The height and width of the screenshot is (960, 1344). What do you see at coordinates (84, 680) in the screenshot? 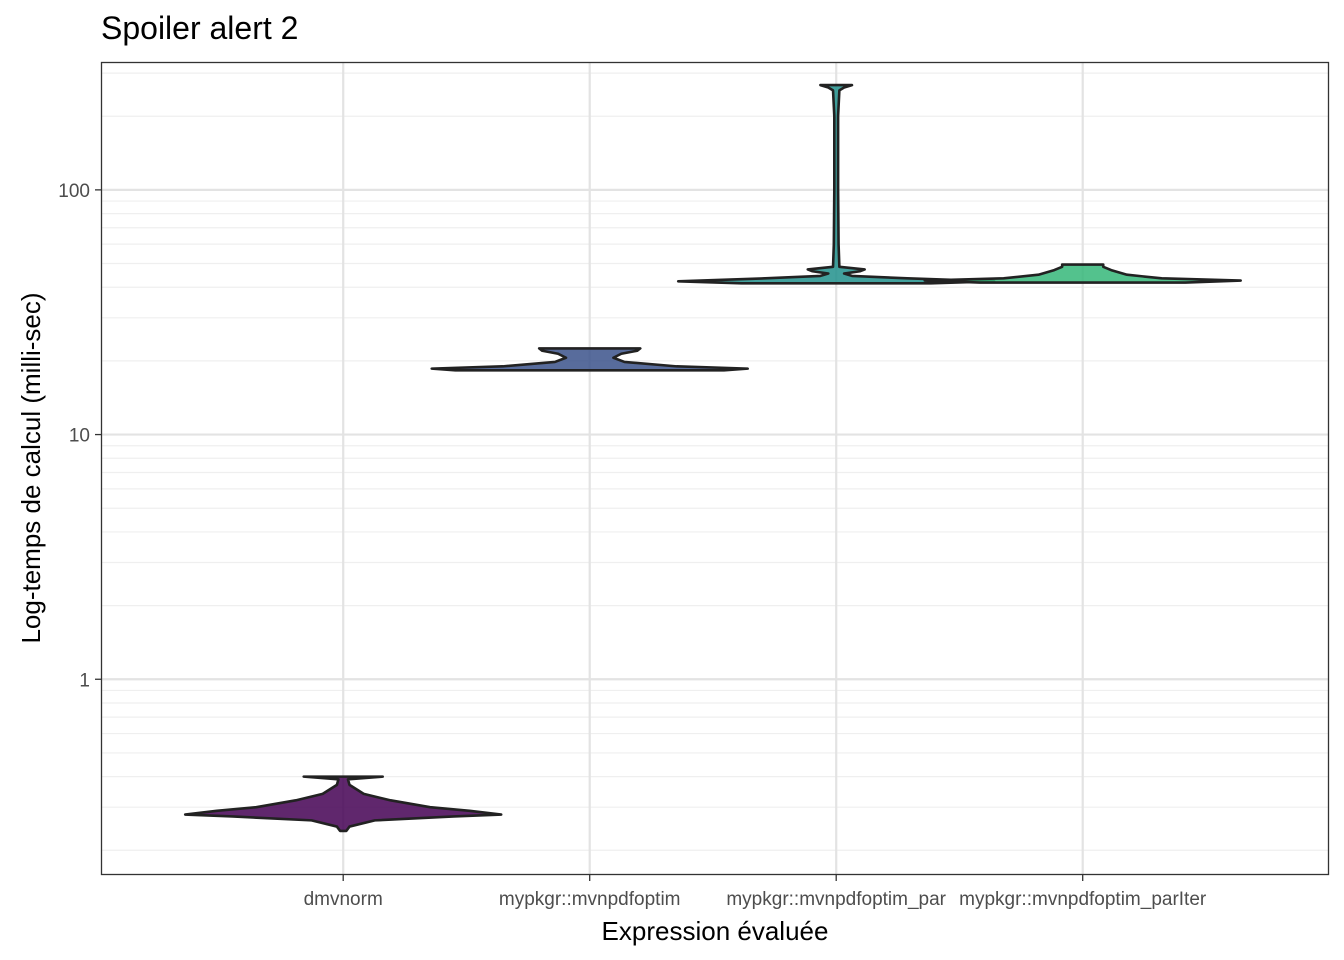
I see `y-tick-label: 1` at bounding box center [84, 680].